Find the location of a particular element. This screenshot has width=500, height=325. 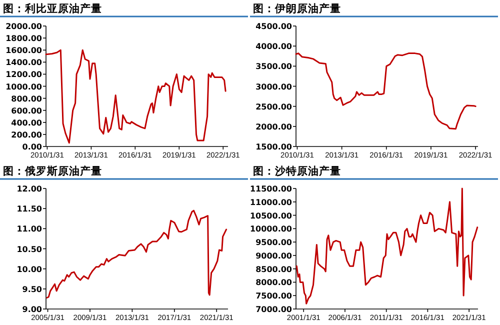

y-tick-label: 8500.00 is located at coordinates (274, 269).